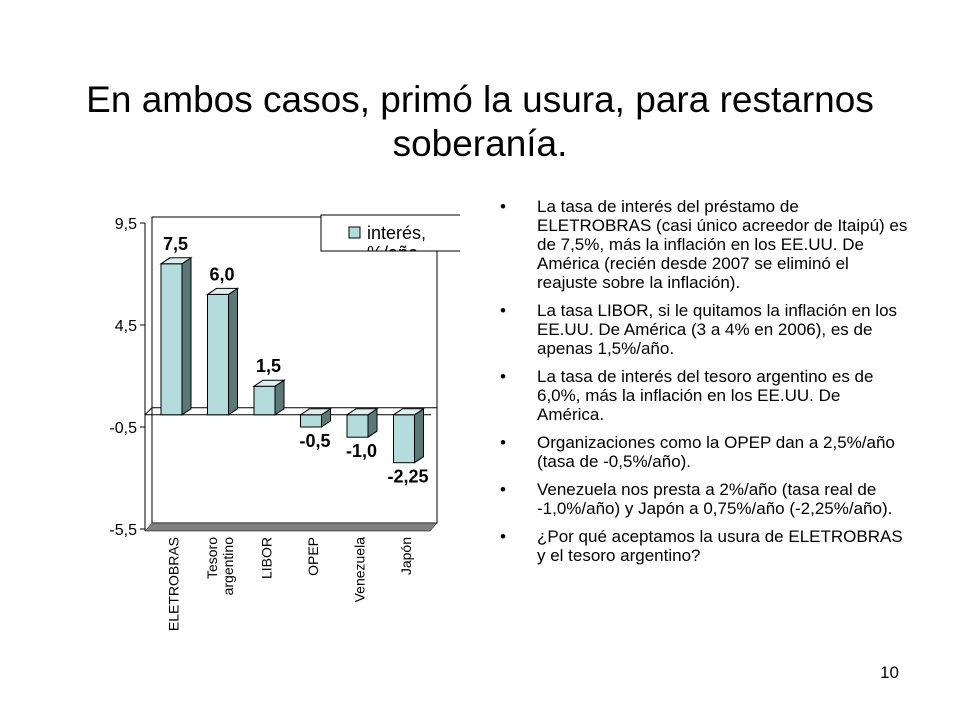  Describe the element at coordinates (123, 530) in the screenshot. I see `y-tick-label: -5,5` at that location.